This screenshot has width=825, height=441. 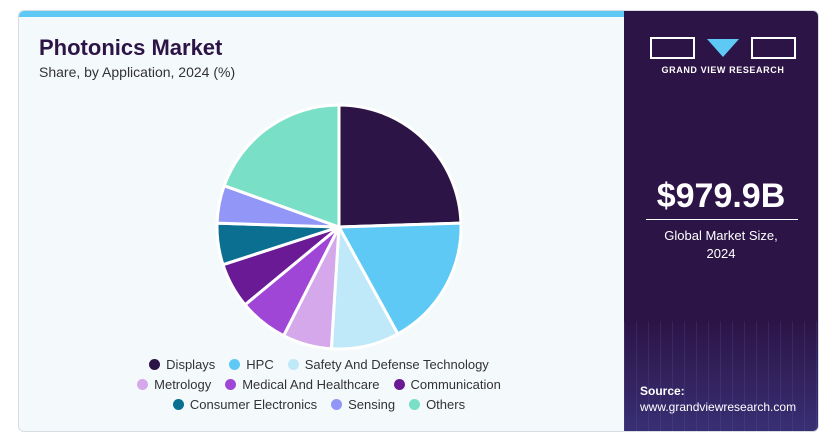 What do you see at coordinates (455, 384) in the screenshot?
I see `legend-label: Communication` at bounding box center [455, 384].